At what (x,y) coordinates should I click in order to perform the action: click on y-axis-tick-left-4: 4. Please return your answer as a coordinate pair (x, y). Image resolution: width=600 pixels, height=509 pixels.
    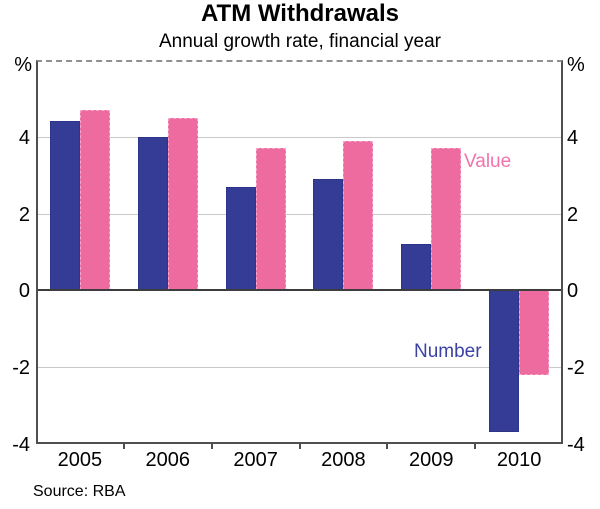
    Looking at the image, I should click on (24, 137).